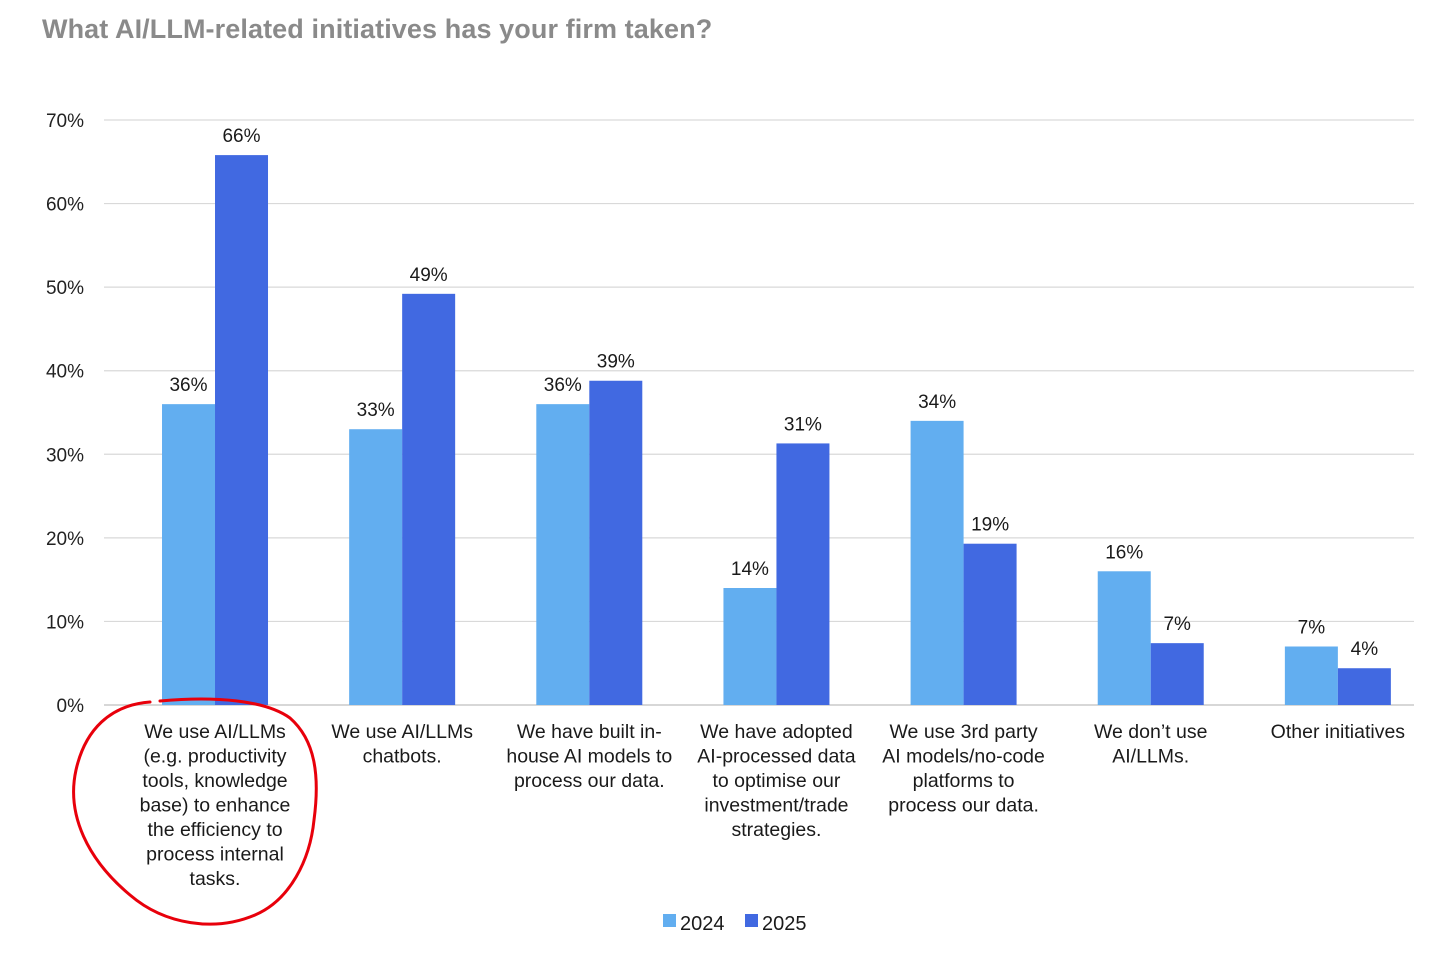 This screenshot has height=966, width=1456. Describe the element at coordinates (188, 385) in the screenshot. I see `data-label-2024-1: 36%` at that location.